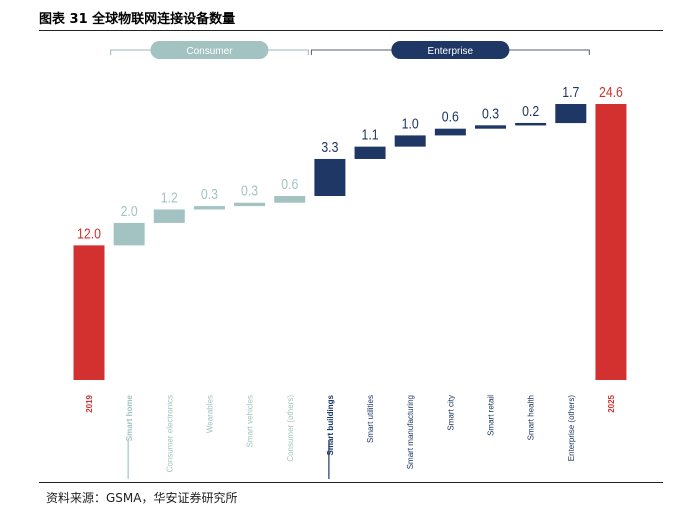  I want to click on enterprise-group-pill, so click(450, 50).